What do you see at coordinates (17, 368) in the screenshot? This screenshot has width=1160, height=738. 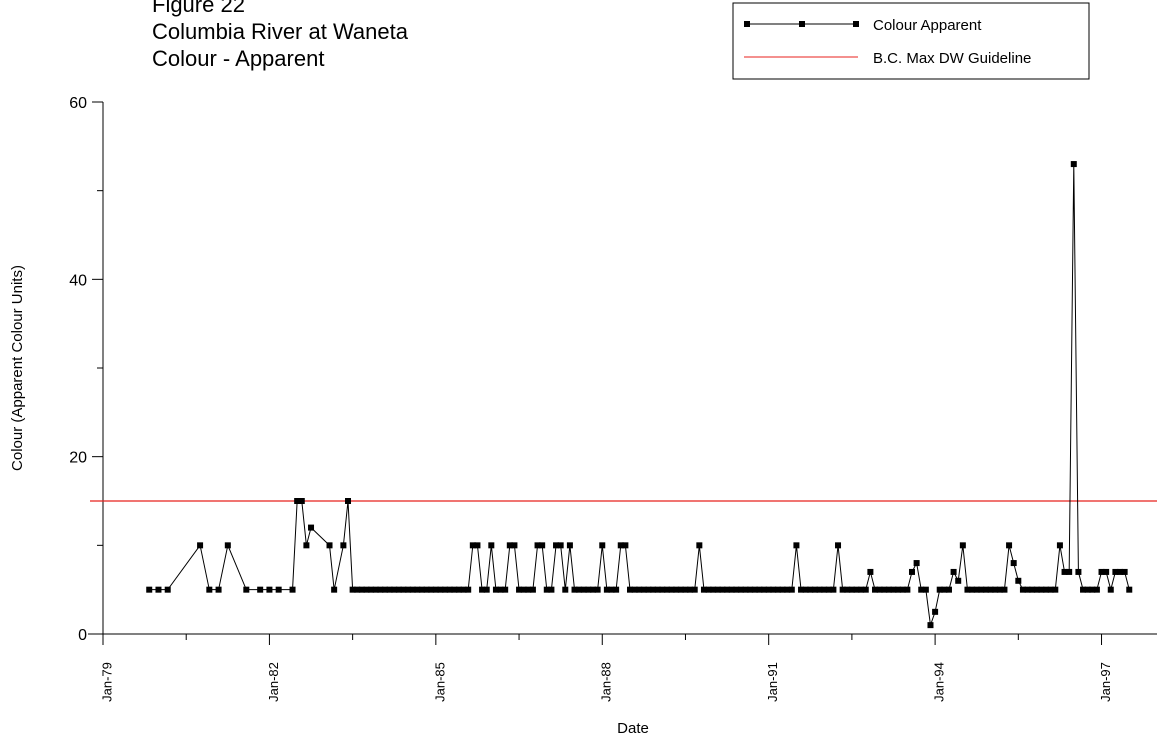 I see `y-axis-label: Colour (Apparent Colour Units)` at bounding box center [17, 368].